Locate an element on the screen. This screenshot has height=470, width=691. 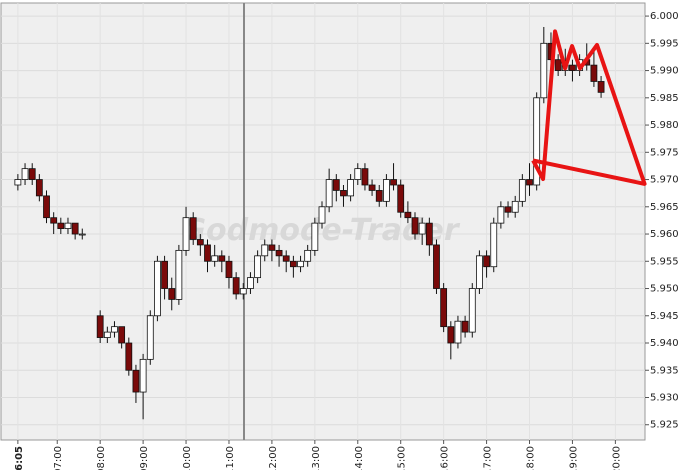
x-tick-label: 08:00 is located at coordinates (101, 458).